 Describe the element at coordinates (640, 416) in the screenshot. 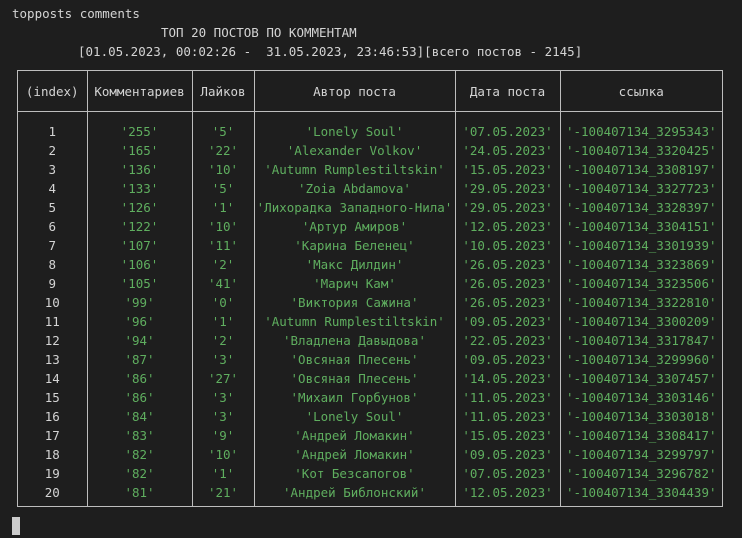

I see `cell-link: '-100407134_3303018'` at that location.